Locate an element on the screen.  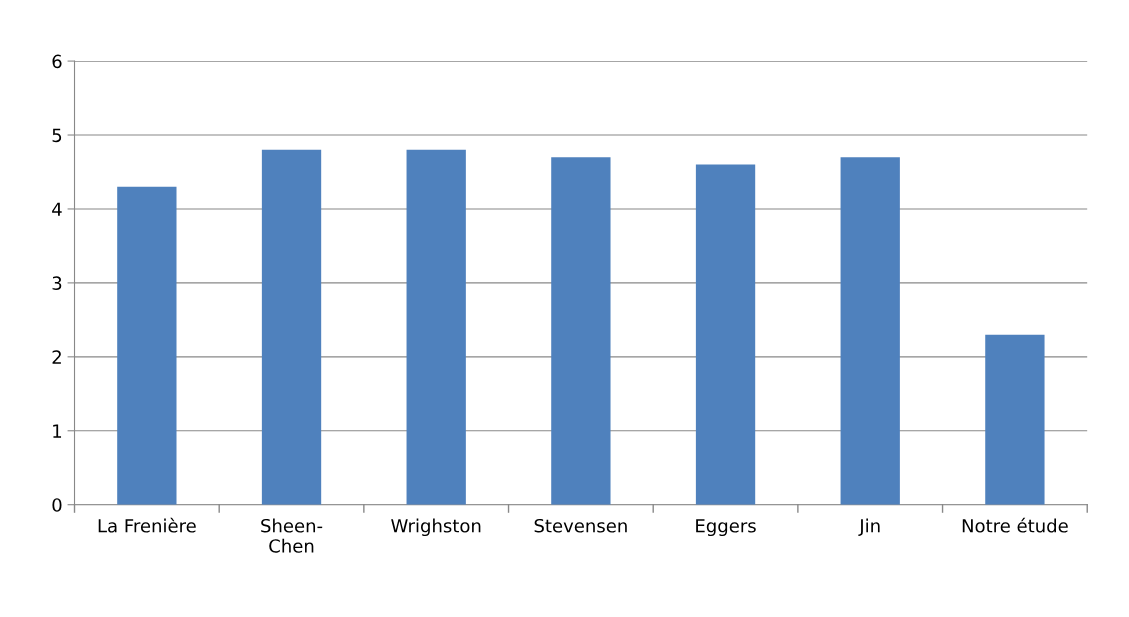
y-tick-label: 1 is located at coordinates (57, 431).